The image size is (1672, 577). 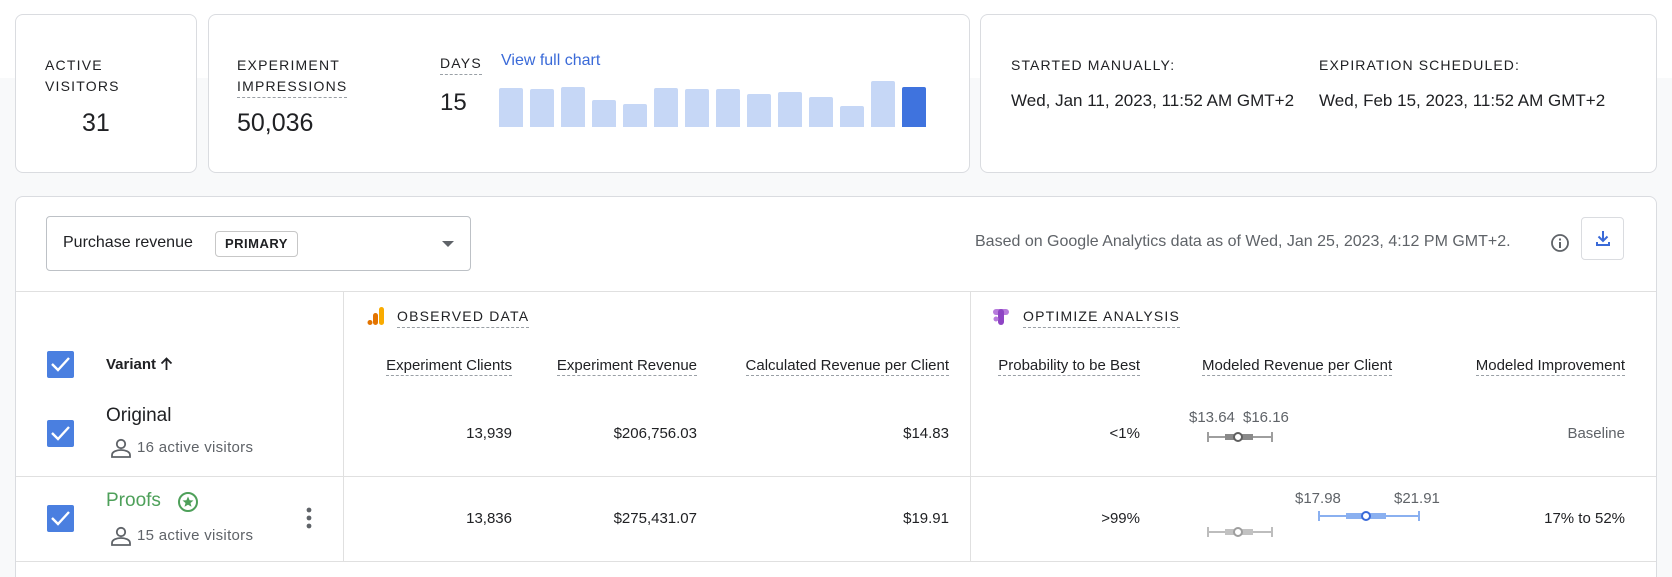 What do you see at coordinates (626, 366) in the screenshot?
I see `revenue-header: Experiment Revenue` at bounding box center [626, 366].